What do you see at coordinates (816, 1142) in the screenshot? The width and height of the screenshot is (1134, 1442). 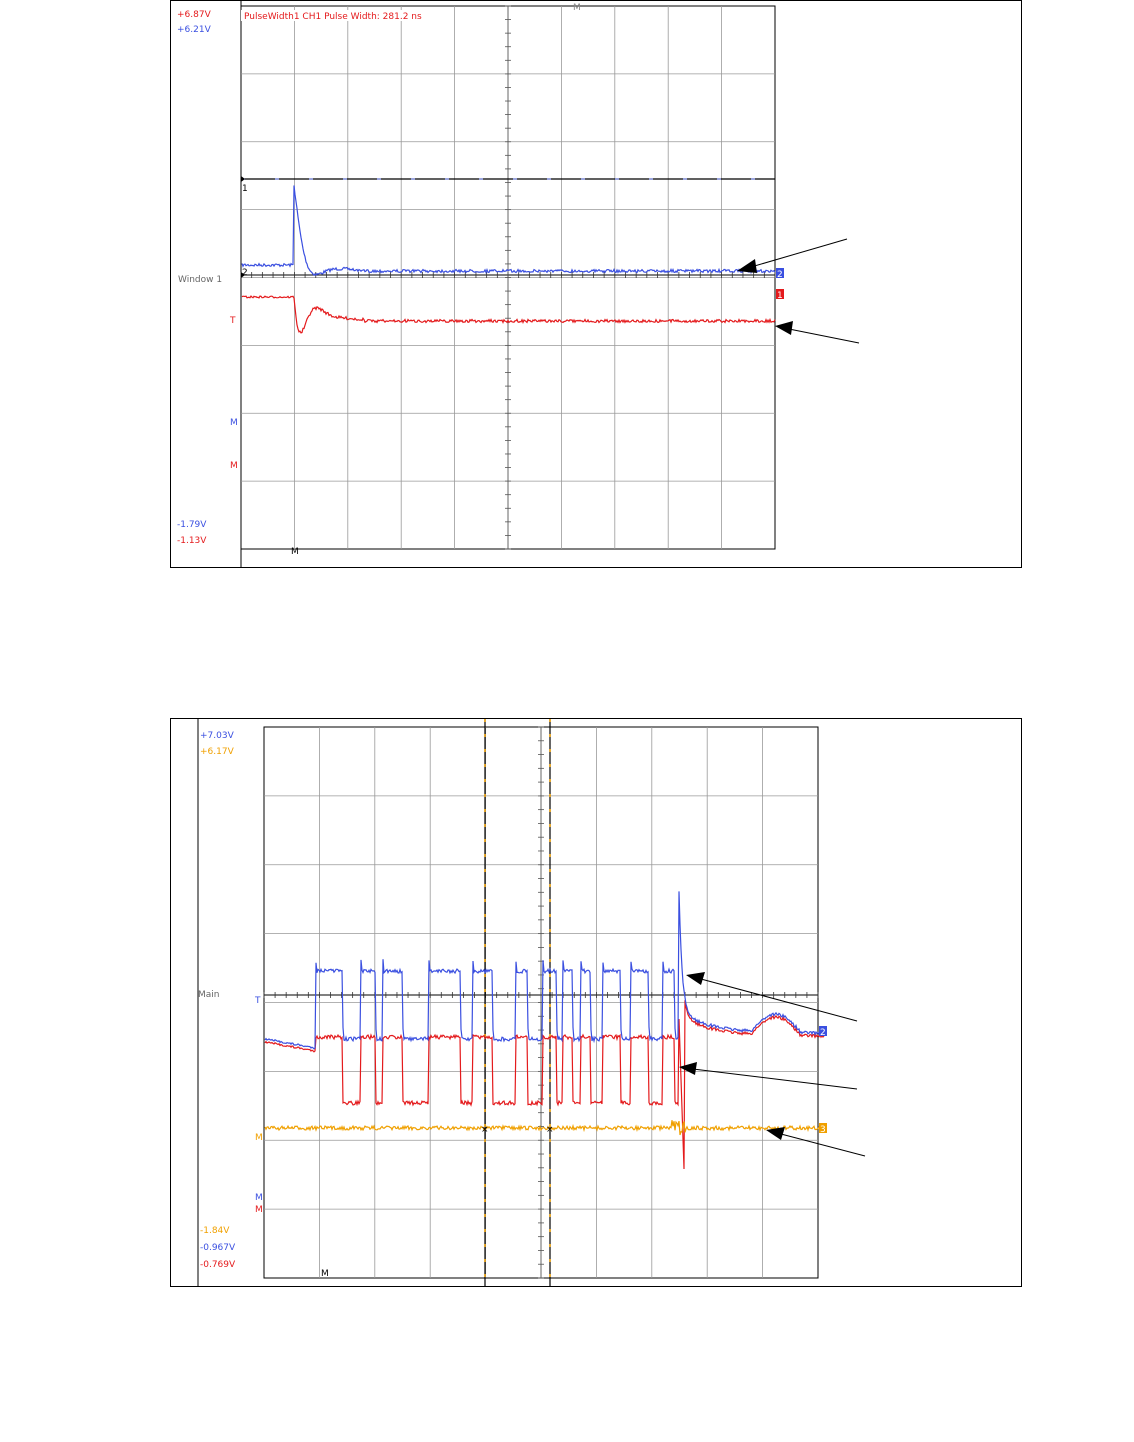 I see `scope-2-arrow-ch3` at bounding box center [816, 1142].